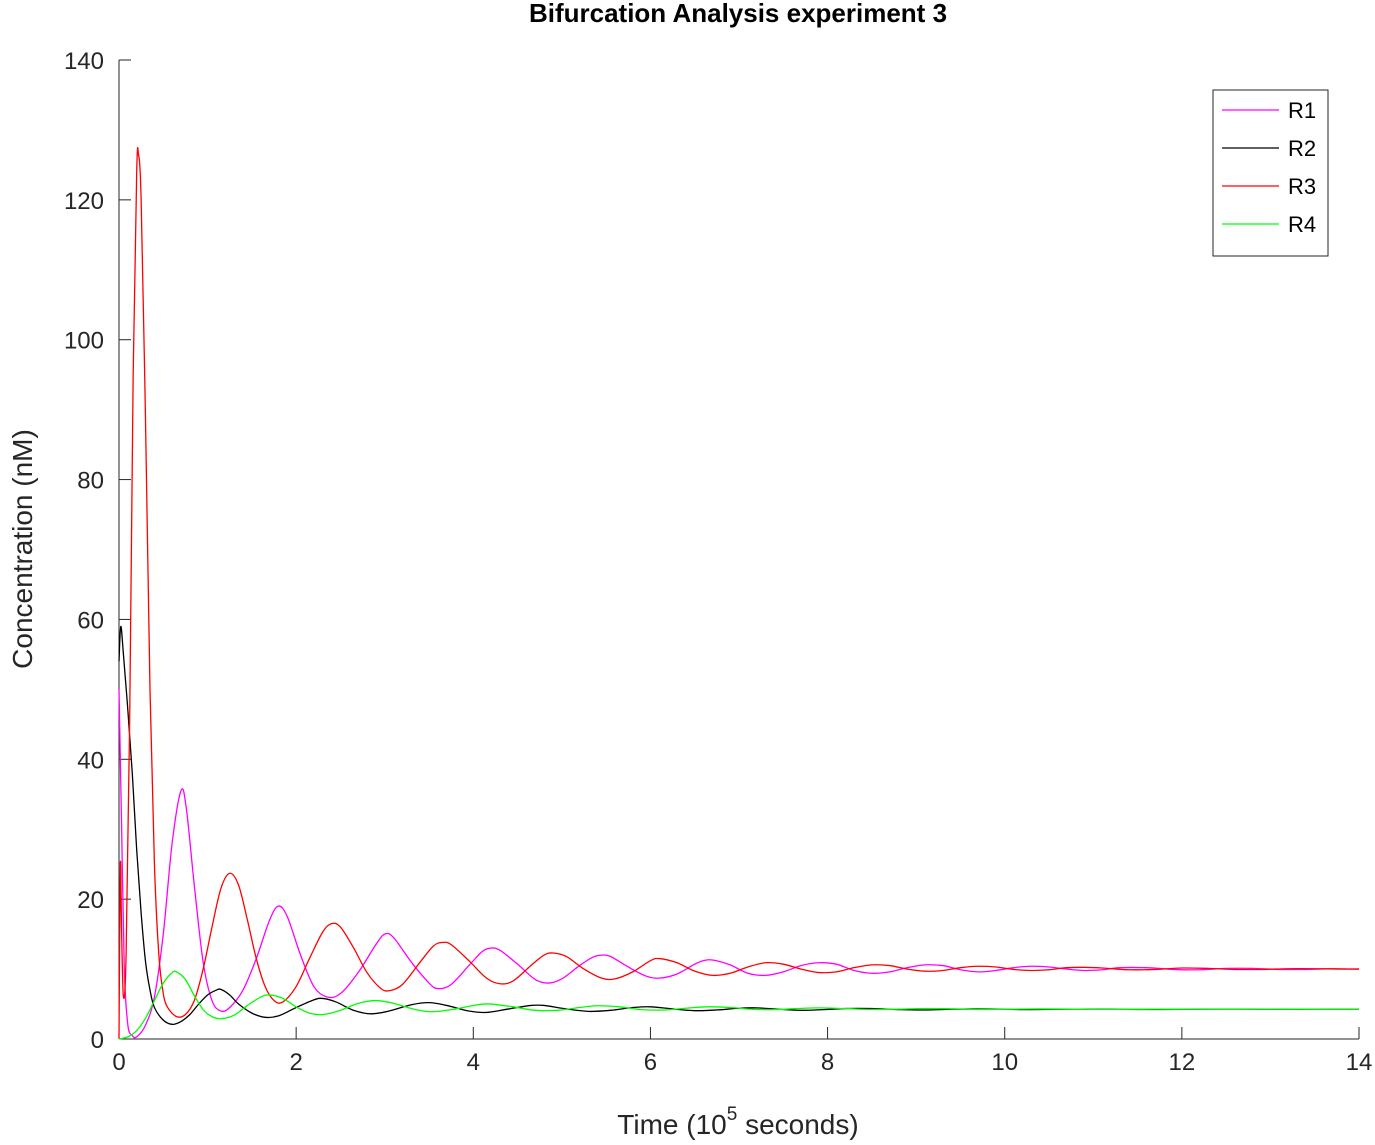 The height and width of the screenshot is (1145, 1375). What do you see at coordinates (1359, 1062) in the screenshot?
I see `x-tick-label: 14` at bounding box center [1359, 1062].